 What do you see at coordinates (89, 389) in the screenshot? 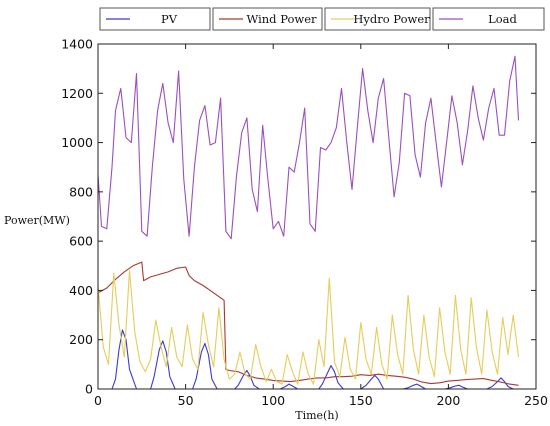
I see `y-tick-label: 0` at bounding box center [89, 389].